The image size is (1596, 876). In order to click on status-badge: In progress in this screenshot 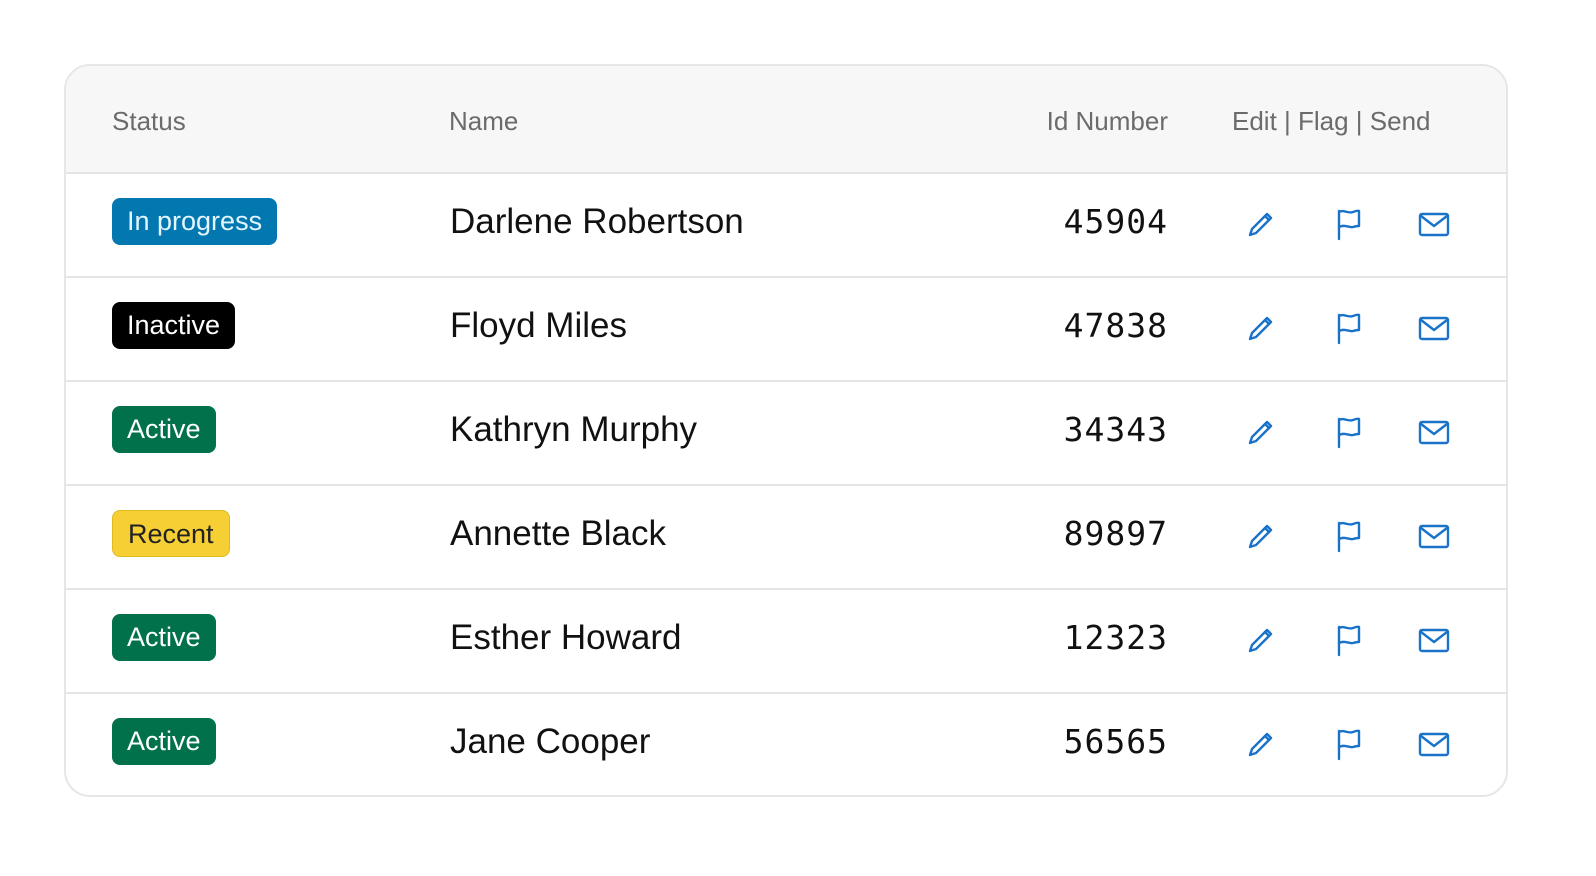, I will do `click(195, 221)`.